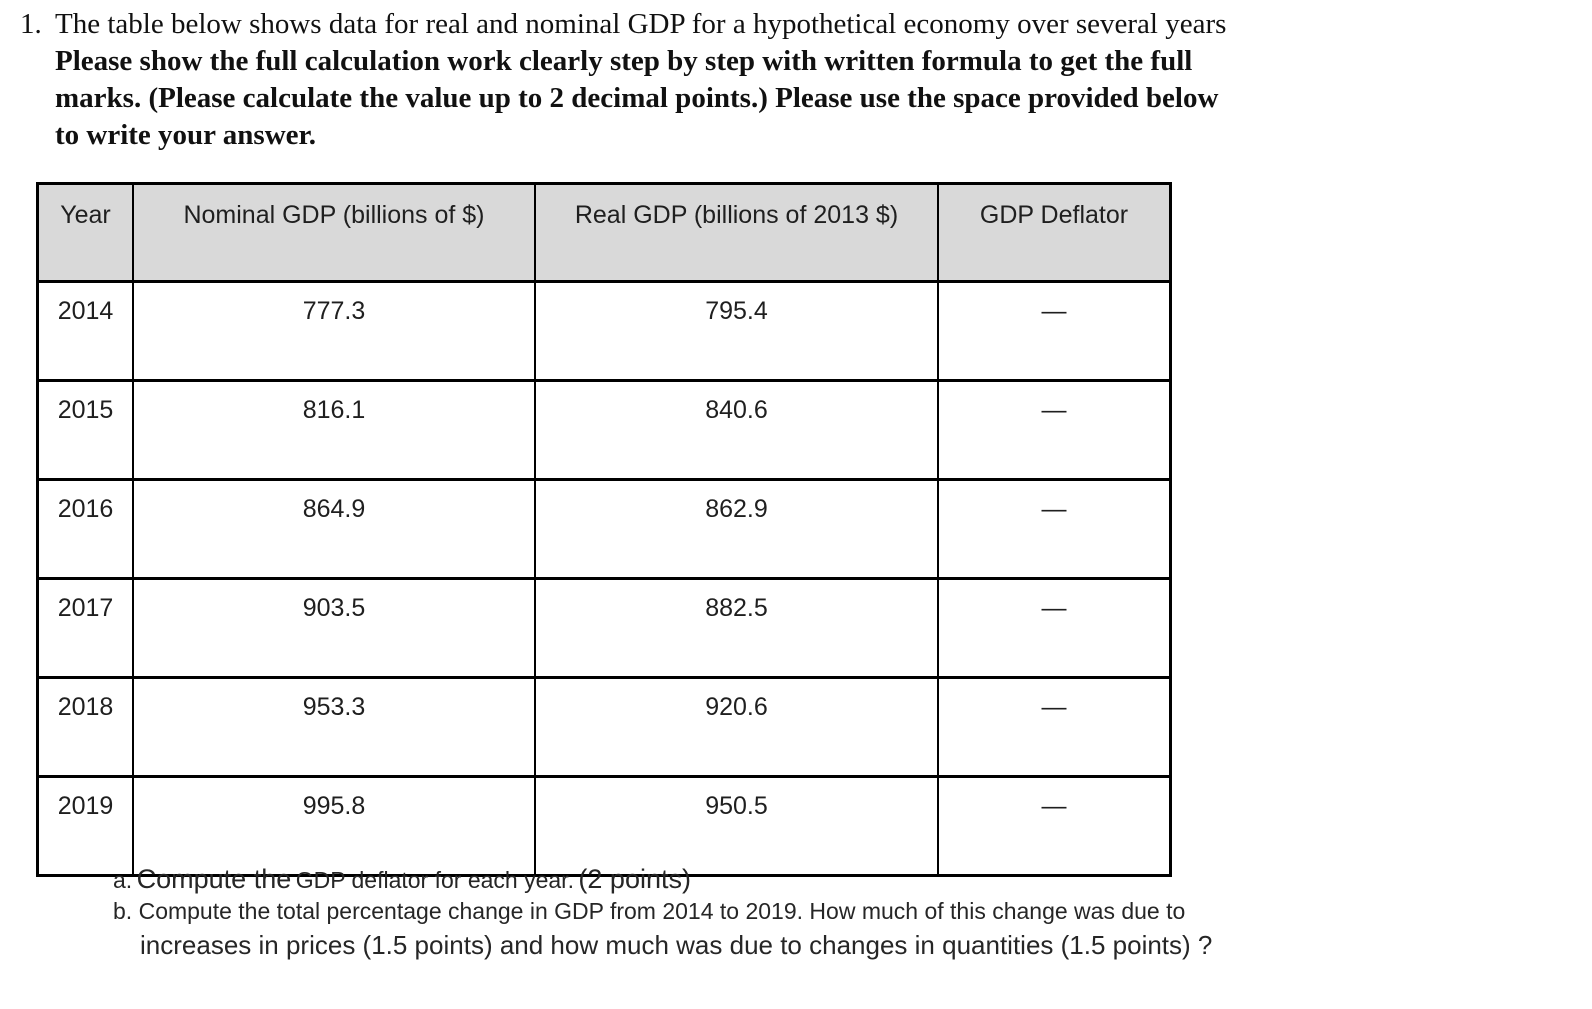  What do you see at coordinates (1054, 232) in the screenshot?
I see `header-gdp-deflator: GDP Deflator` at bounding box center [1054, 232].